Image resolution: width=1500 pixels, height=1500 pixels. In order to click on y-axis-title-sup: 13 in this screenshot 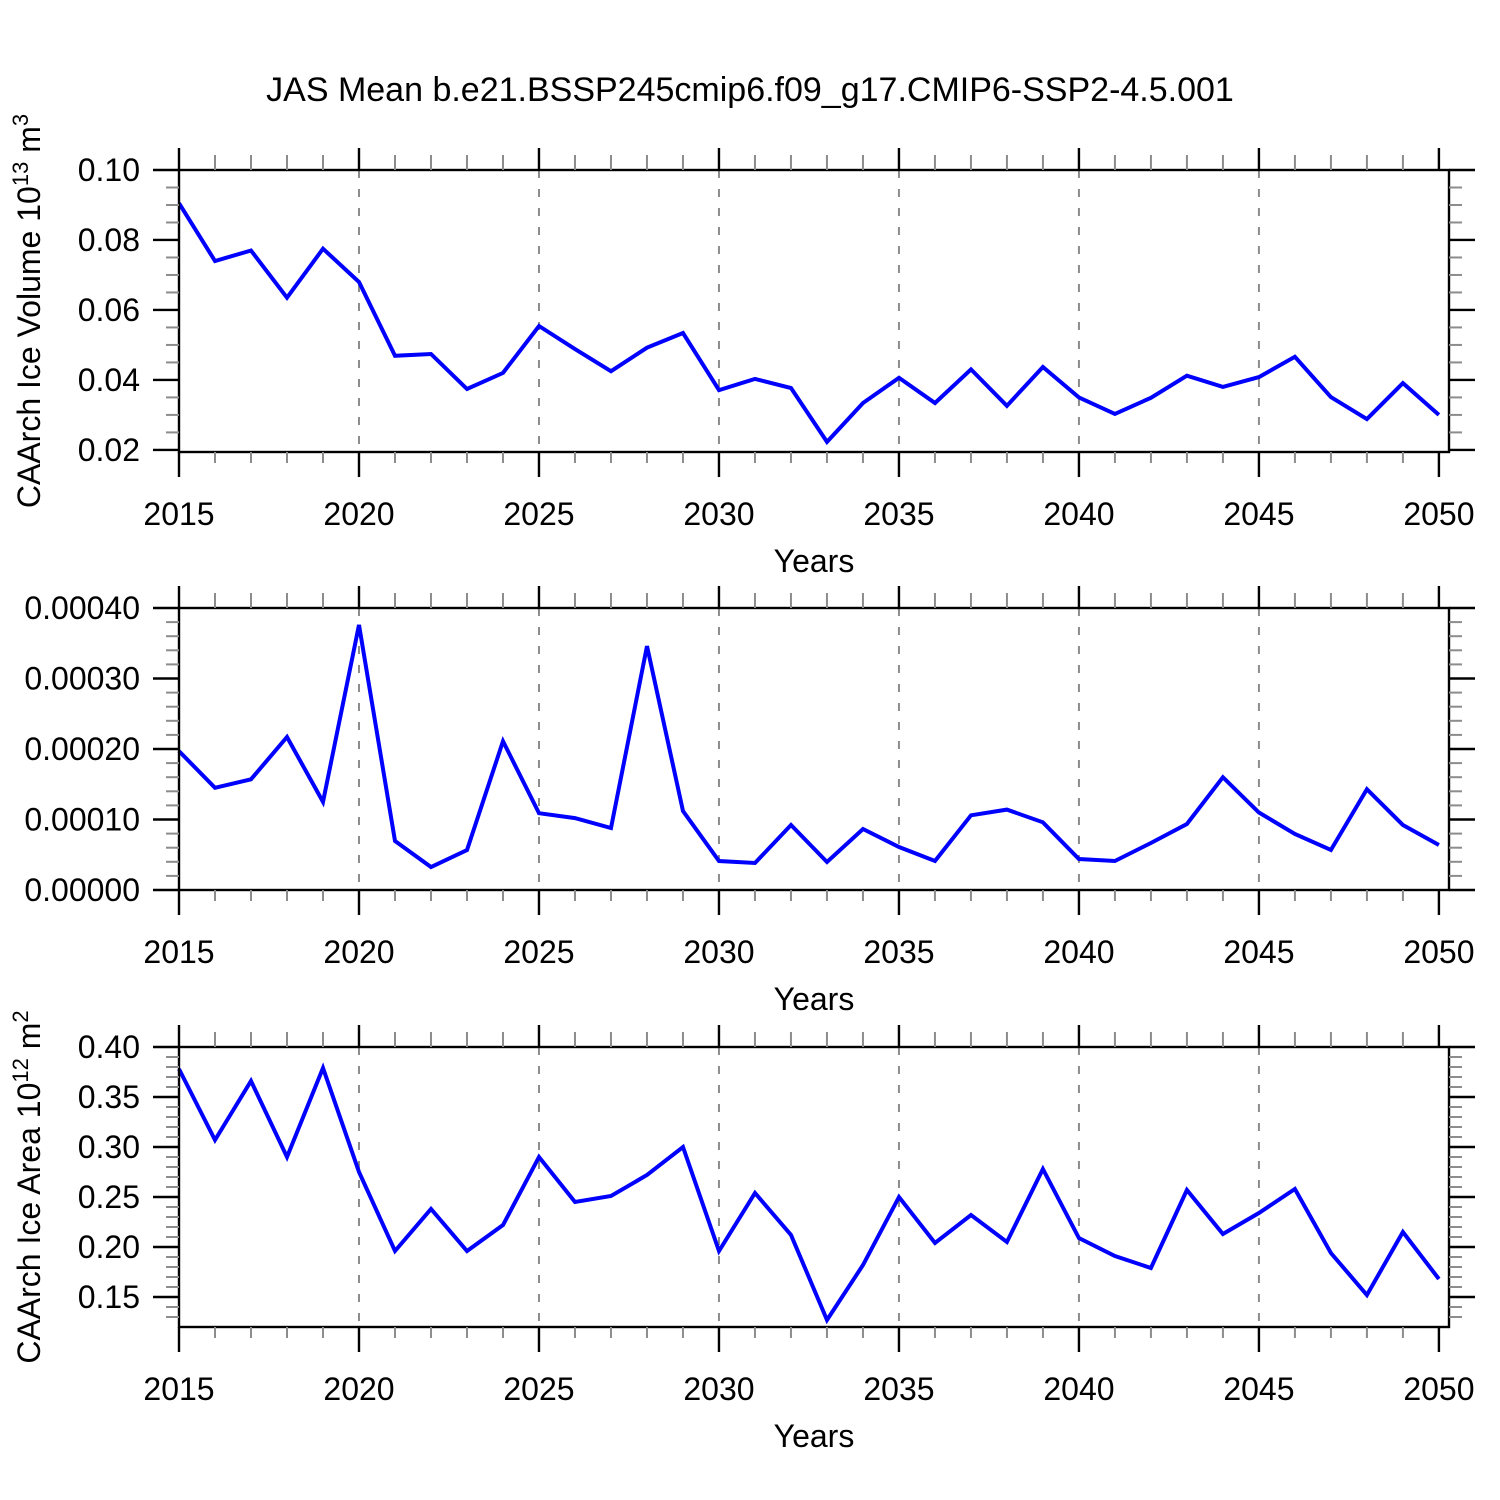, I will do `click(20, 174)`.